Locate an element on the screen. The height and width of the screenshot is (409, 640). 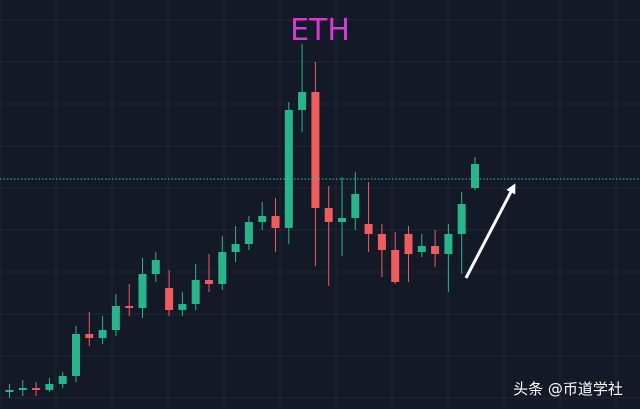
chart-title: ETH is located at coordinates (320, 30).